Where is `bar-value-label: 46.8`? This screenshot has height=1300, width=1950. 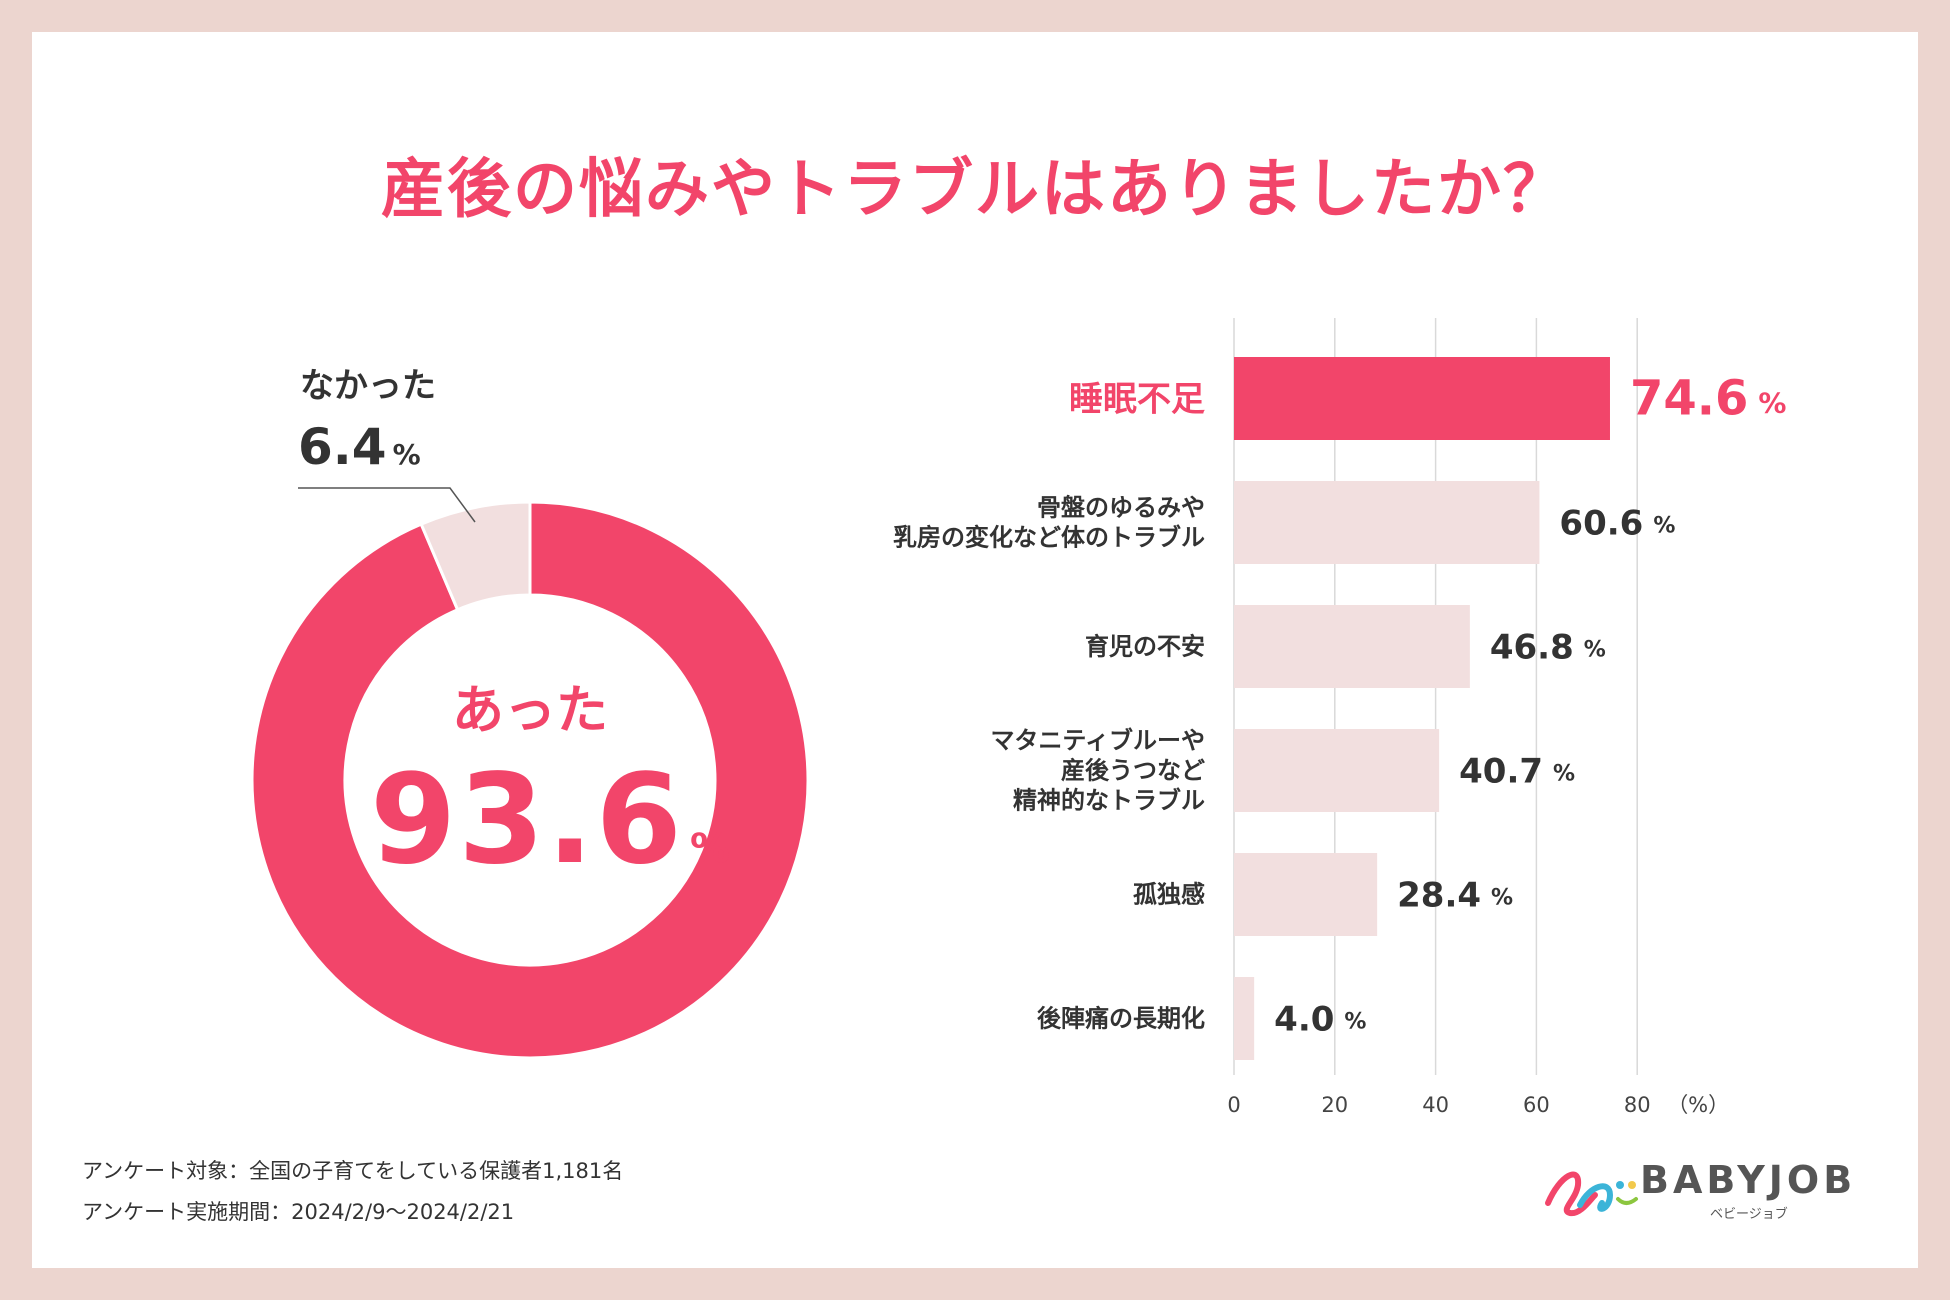
bar-value-label: 46.8 is located at coordinates (1532, 648).